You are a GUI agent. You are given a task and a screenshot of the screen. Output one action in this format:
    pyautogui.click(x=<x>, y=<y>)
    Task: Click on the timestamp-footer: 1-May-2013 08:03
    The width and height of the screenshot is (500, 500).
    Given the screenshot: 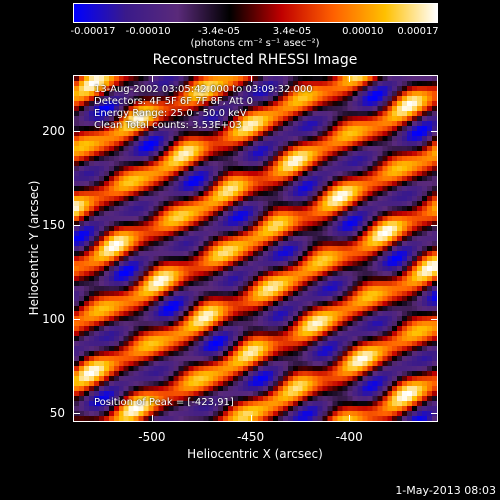 What is the action you would take?
    pyautogui.click(x=445, y=490)
    